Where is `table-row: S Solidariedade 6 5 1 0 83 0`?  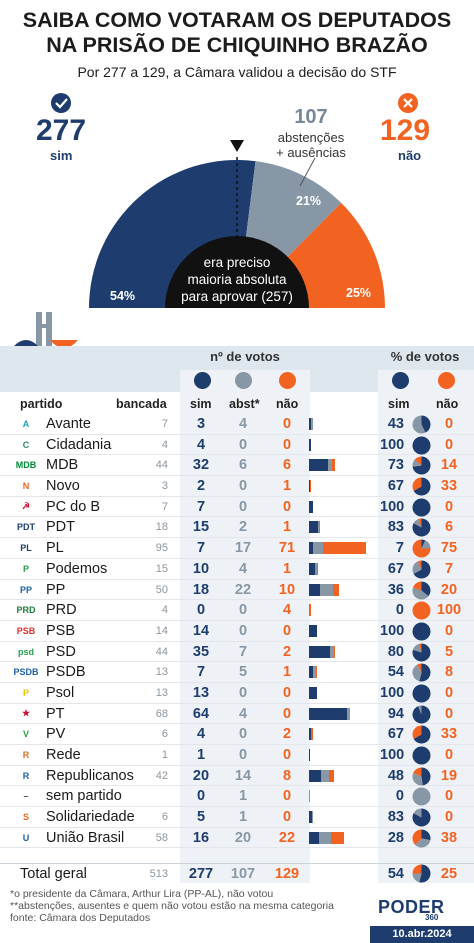
table-row: S Solidariedade 6 5 1 0 83 0 is located at coordinates (237, 817).